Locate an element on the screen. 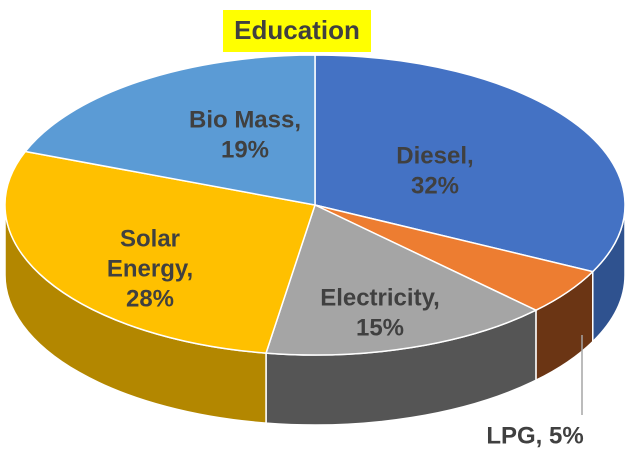 The width and height of the screenshot is (627, 450). data-label: Energy, is located at coordinates (150, 268).